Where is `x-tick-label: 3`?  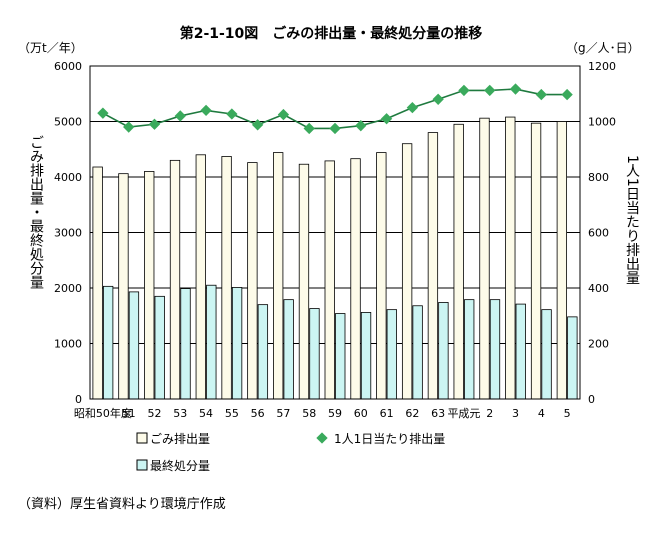
x-tick-label: 3 is located at coordinates (515, 413).